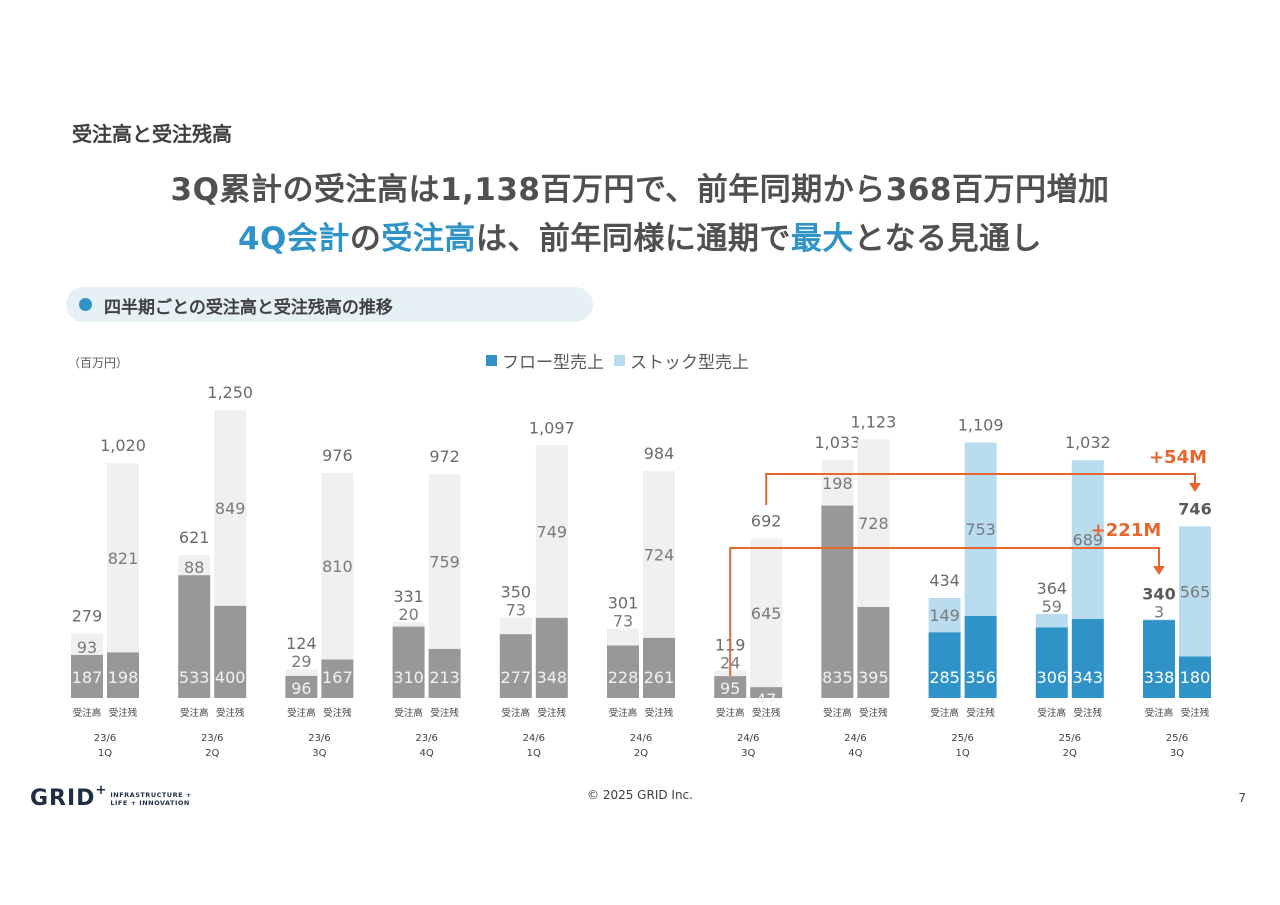  What do you see at coordinates (408, 596) in the screenshot?
I see `value-order-total-3: 331` at bounding box center [408, 596].